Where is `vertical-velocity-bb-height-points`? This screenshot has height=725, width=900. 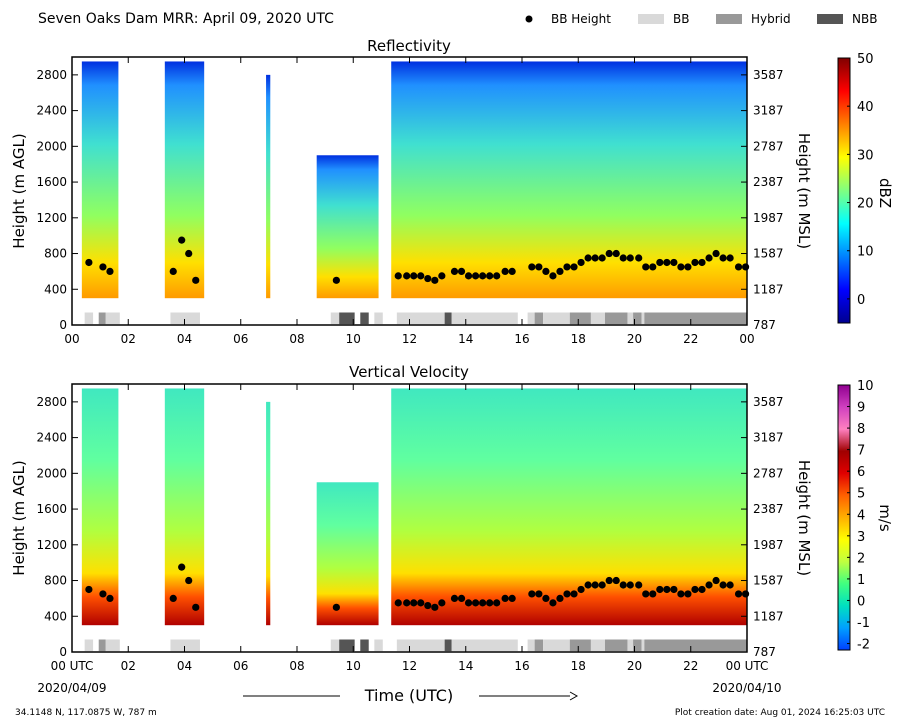 vertical-velocity-bb-height-points is located at coordinates (417, 587).